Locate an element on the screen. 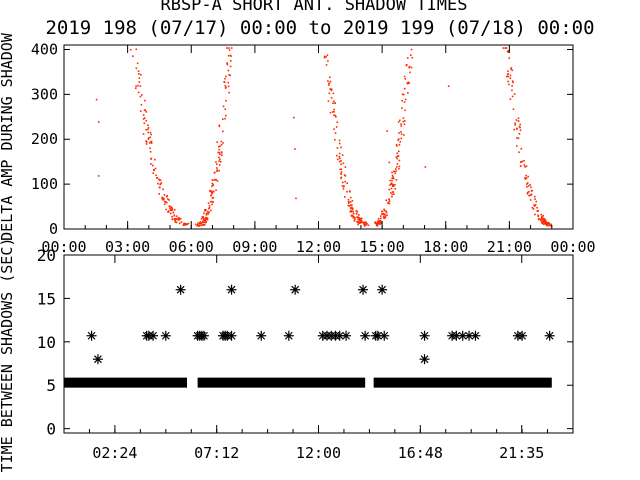 This screenshot has height=480, width=640. top-y-tick-label: 300 is located at coordinates (44, 94).